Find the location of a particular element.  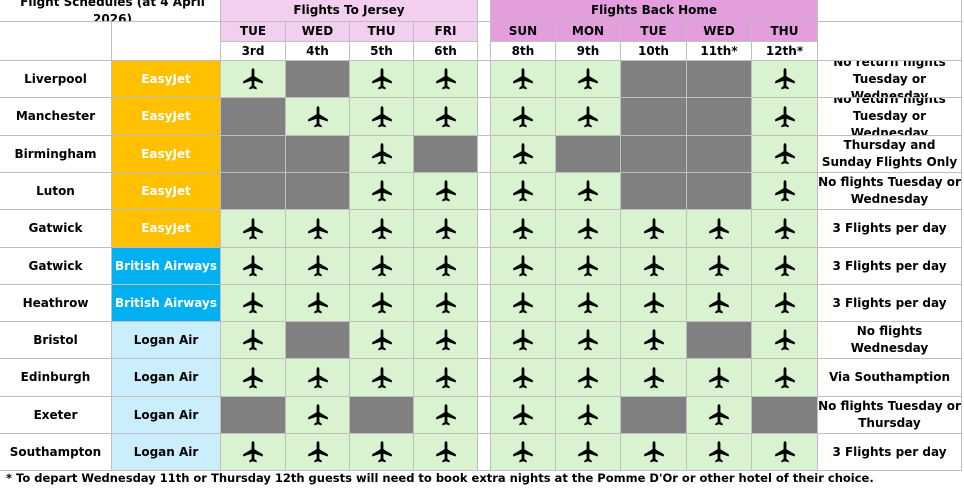

origin-airport: Bristol is located at coordinates (56, 340).